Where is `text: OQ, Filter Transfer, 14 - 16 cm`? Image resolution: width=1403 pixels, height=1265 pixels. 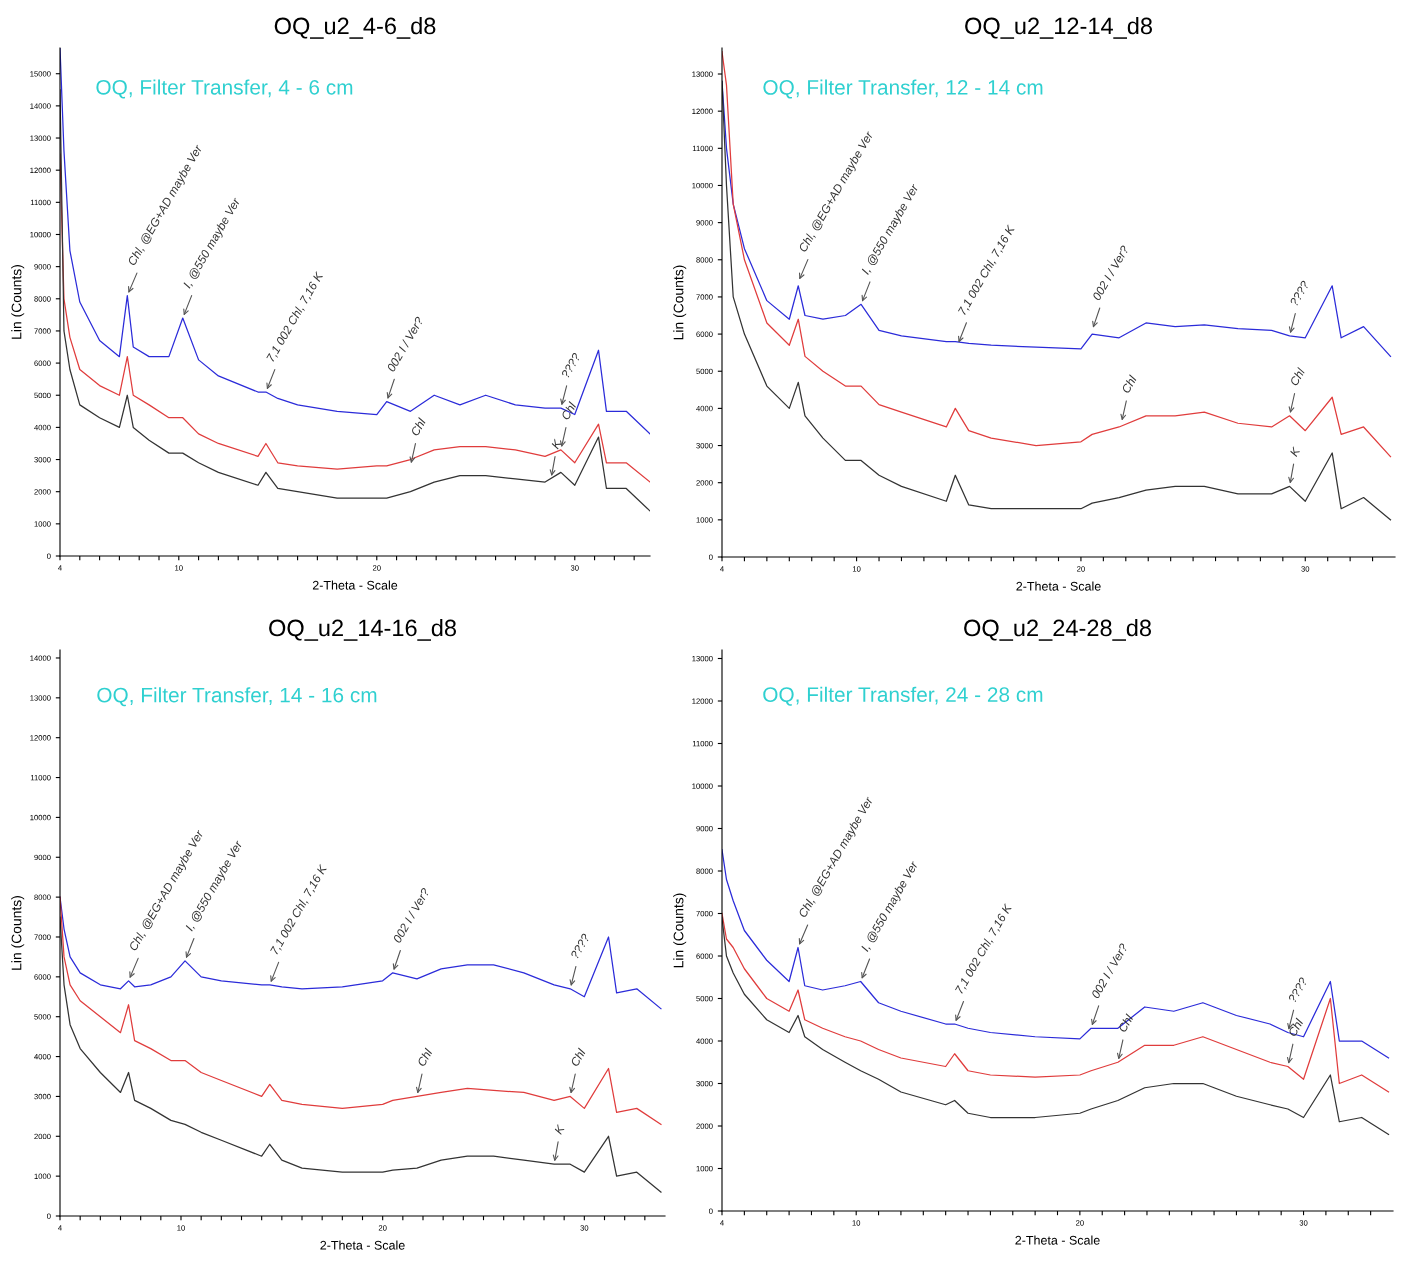 text: OQ, Filter Transfer, 14 - 16 cm is located at coordinates (237, 697).